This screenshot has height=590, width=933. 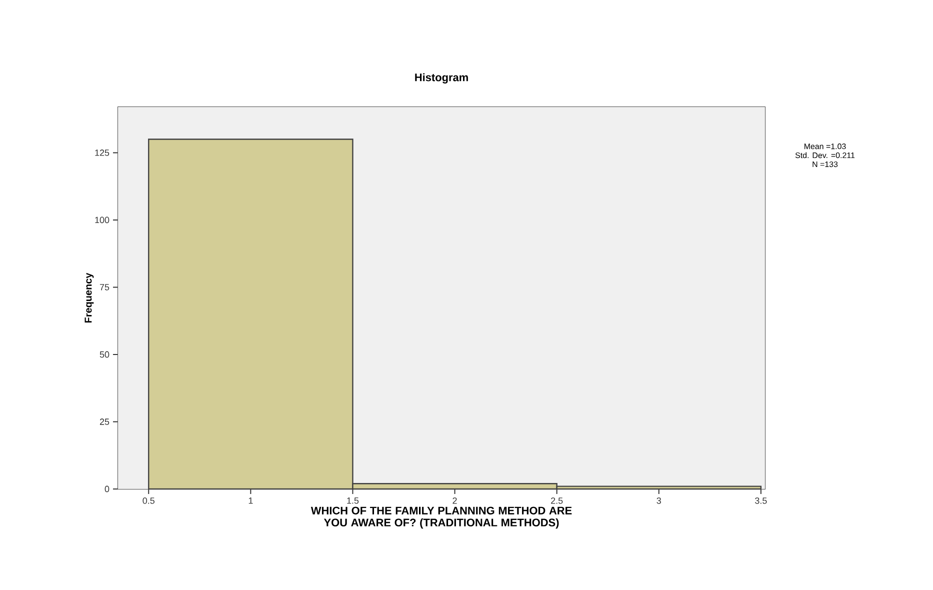 I want to click on y-tick-label: 125, so click(x=102, y=153).